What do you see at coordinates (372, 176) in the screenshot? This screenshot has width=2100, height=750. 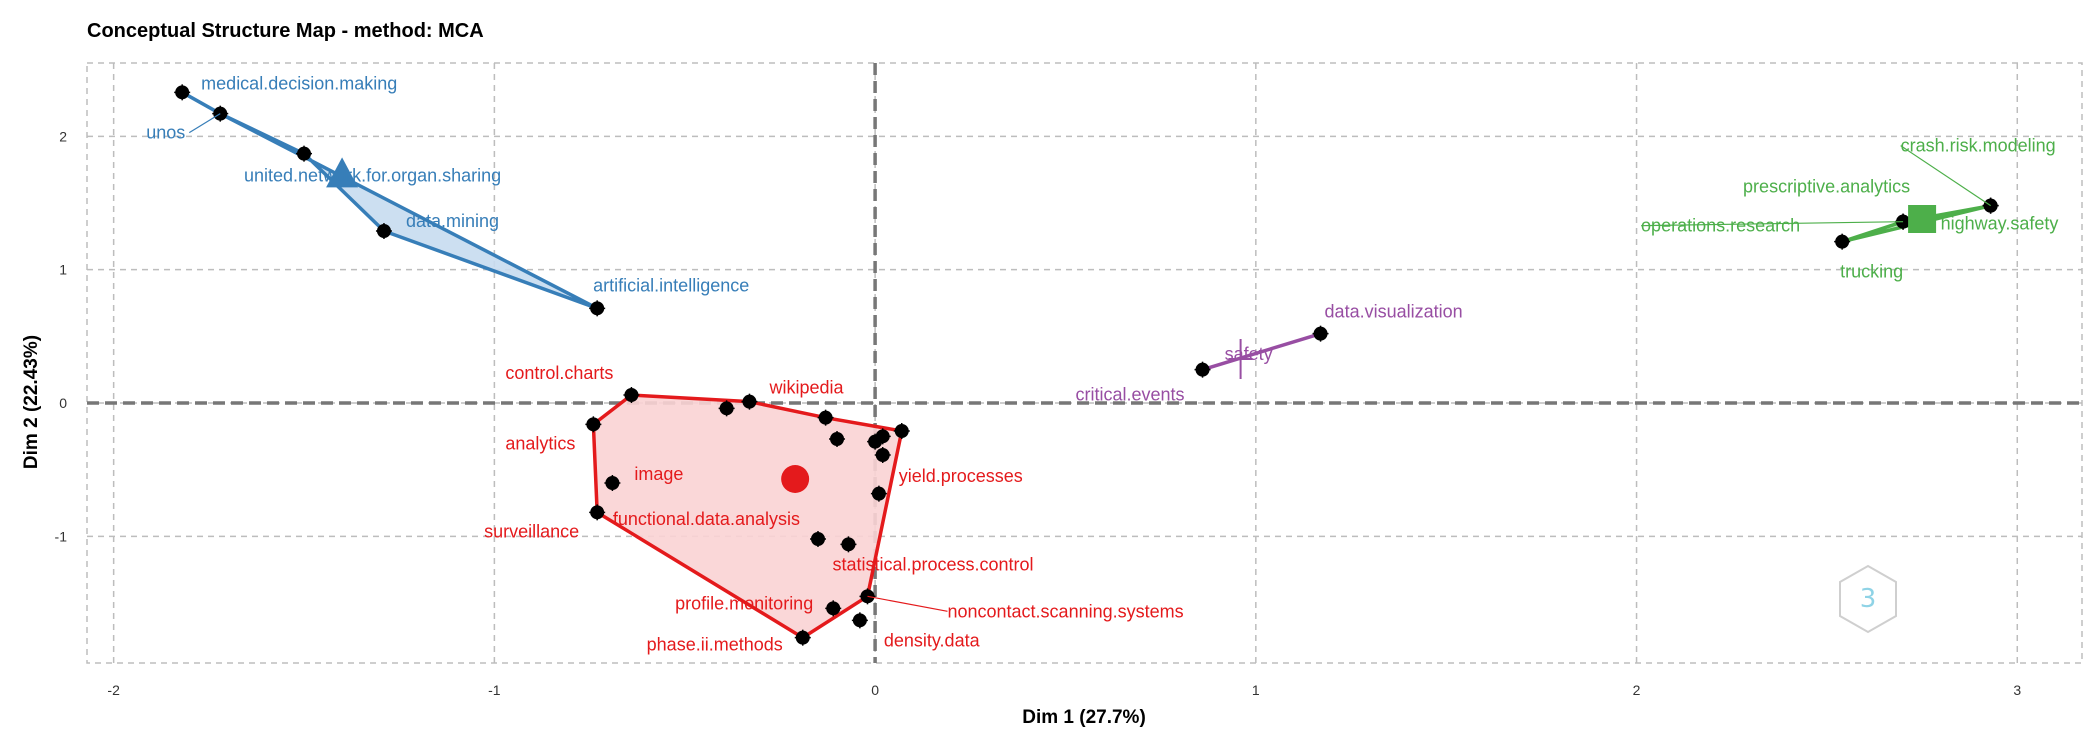 I see `point-label: united.network.for.organ.sharing` at bounding box center [372, 176].